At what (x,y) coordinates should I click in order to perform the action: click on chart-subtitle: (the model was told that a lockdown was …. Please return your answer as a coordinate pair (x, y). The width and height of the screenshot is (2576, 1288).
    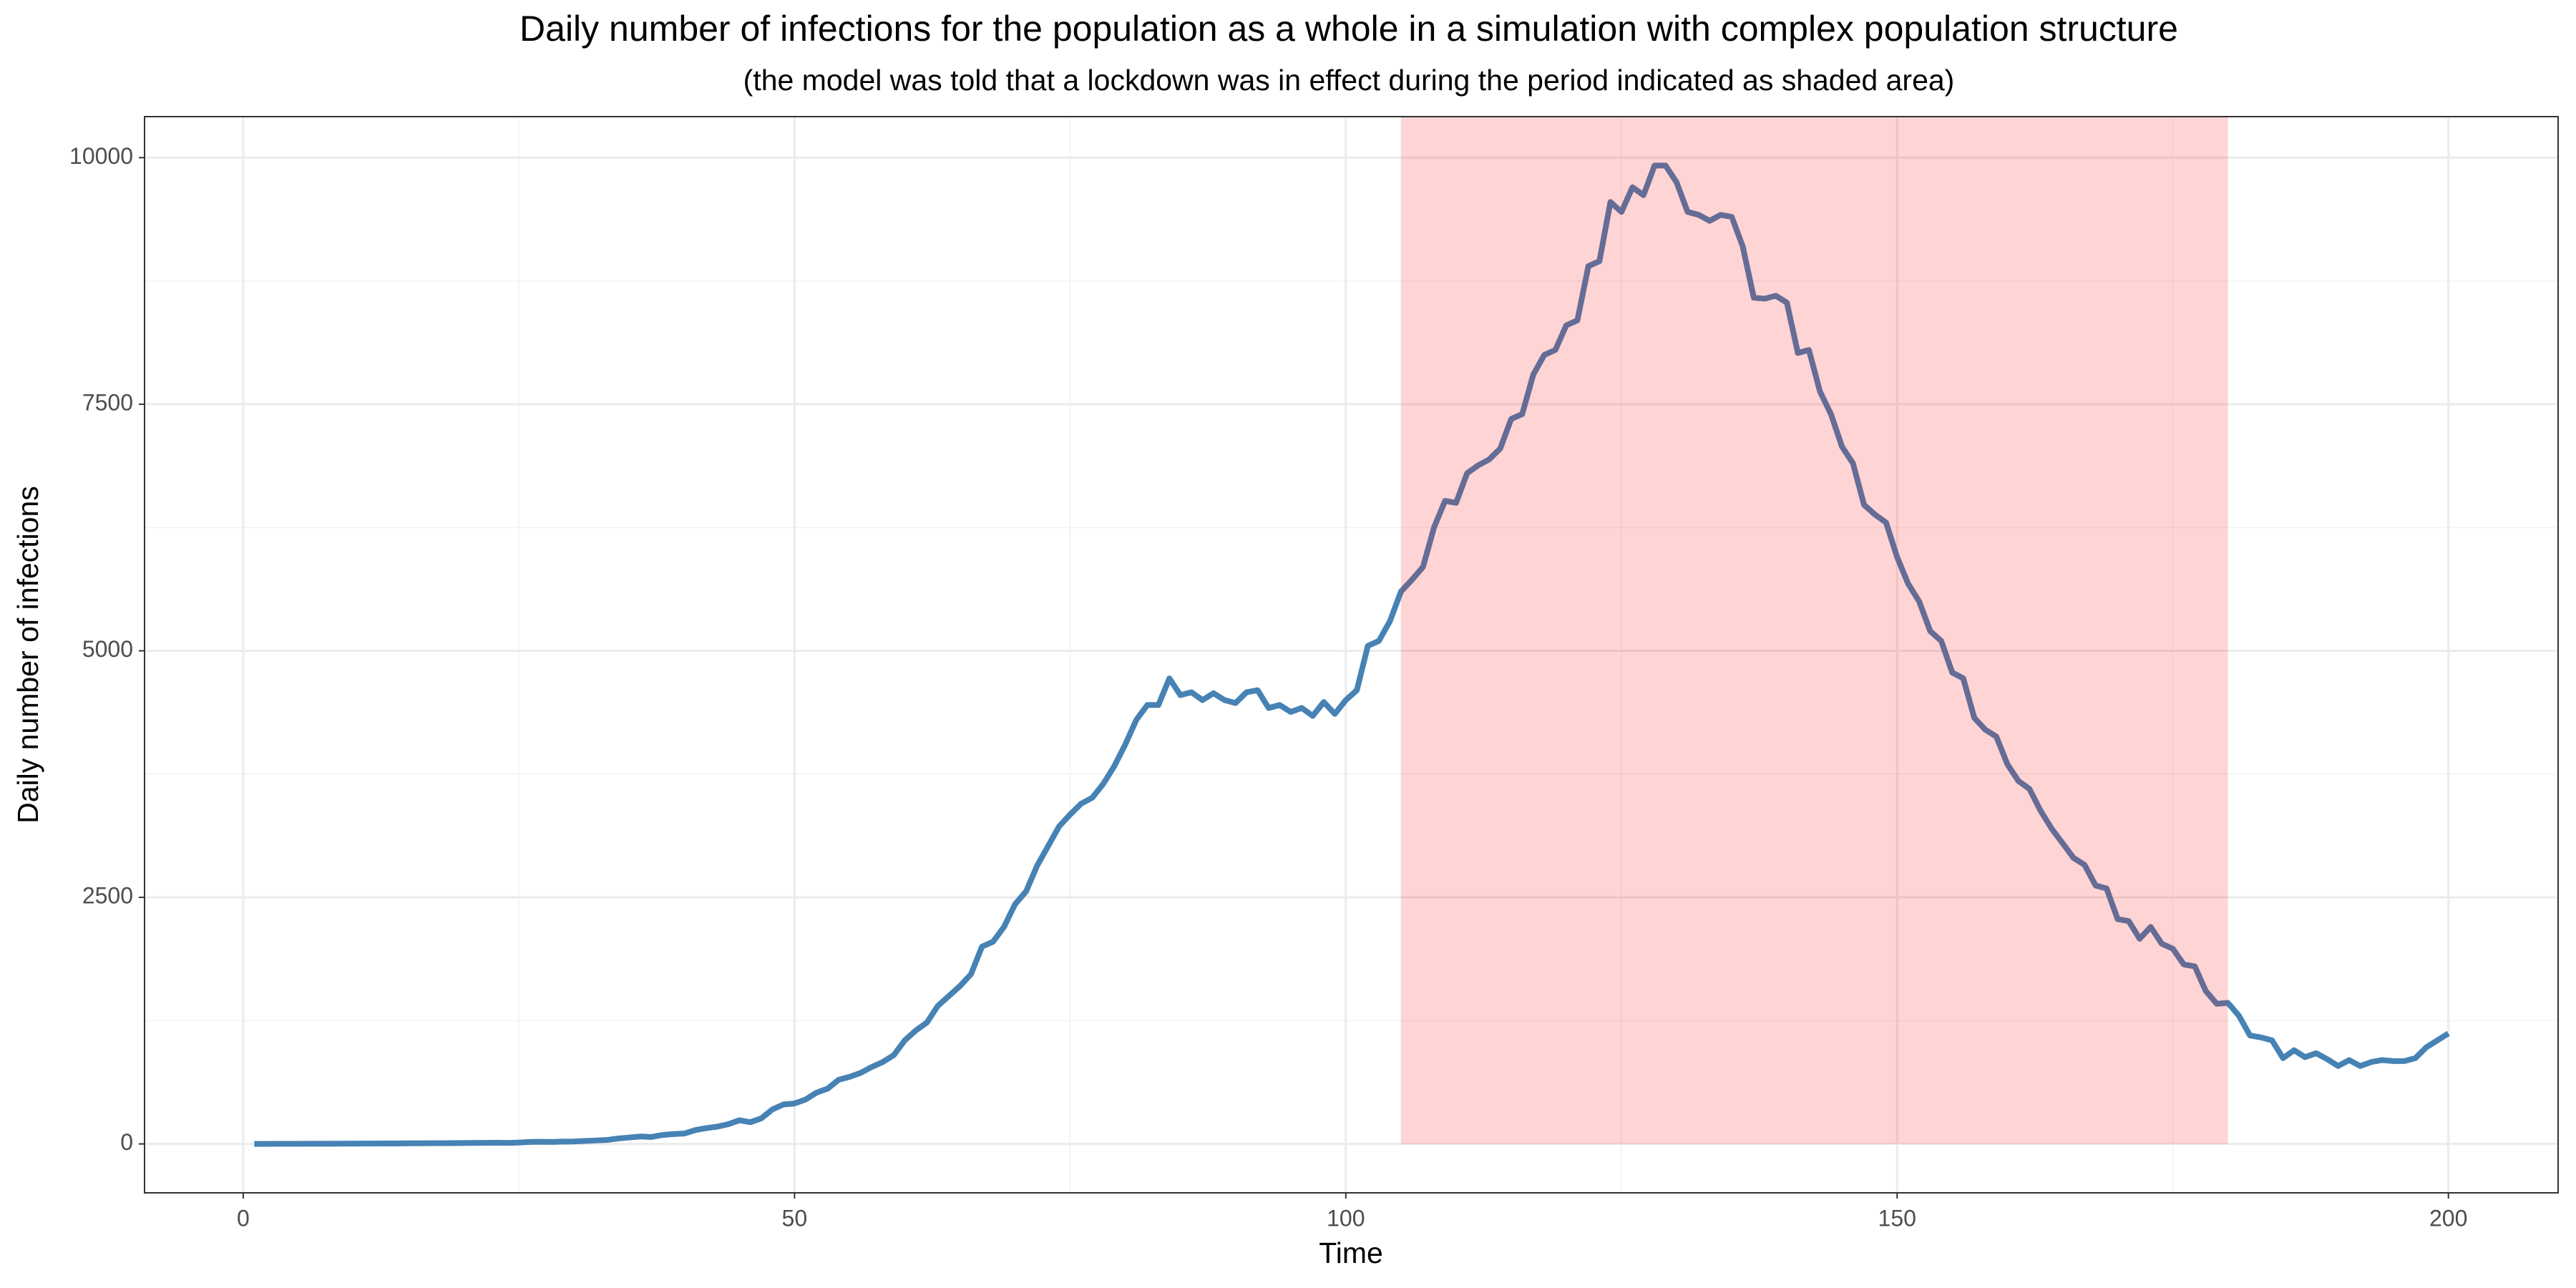
    Looking at the image, I should click on (1349, 80).